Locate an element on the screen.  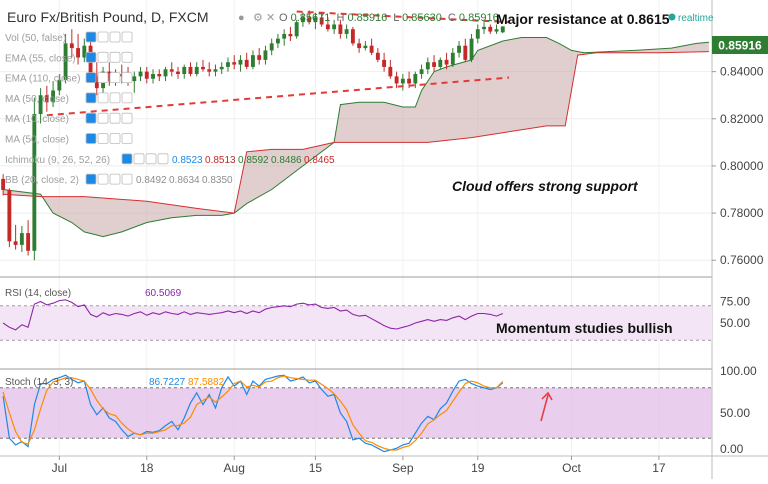
stoch-d-line is located at coordinates (253, 413).